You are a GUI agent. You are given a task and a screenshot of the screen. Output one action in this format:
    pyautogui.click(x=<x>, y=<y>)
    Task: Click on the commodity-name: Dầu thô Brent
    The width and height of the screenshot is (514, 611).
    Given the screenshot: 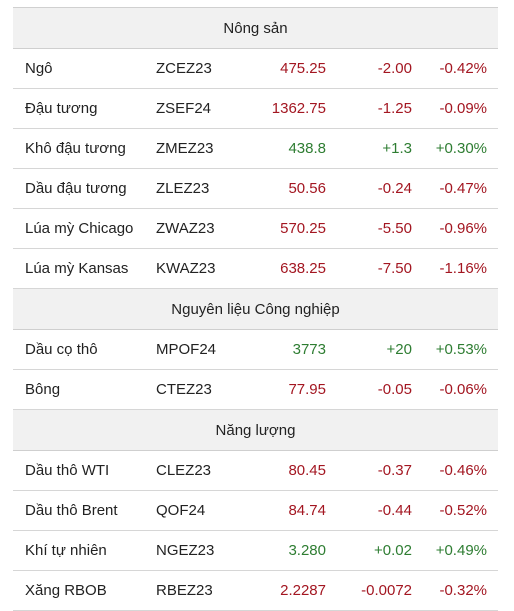 What is the action you would take?
    pyautogui.click(x=71, y=510)
    